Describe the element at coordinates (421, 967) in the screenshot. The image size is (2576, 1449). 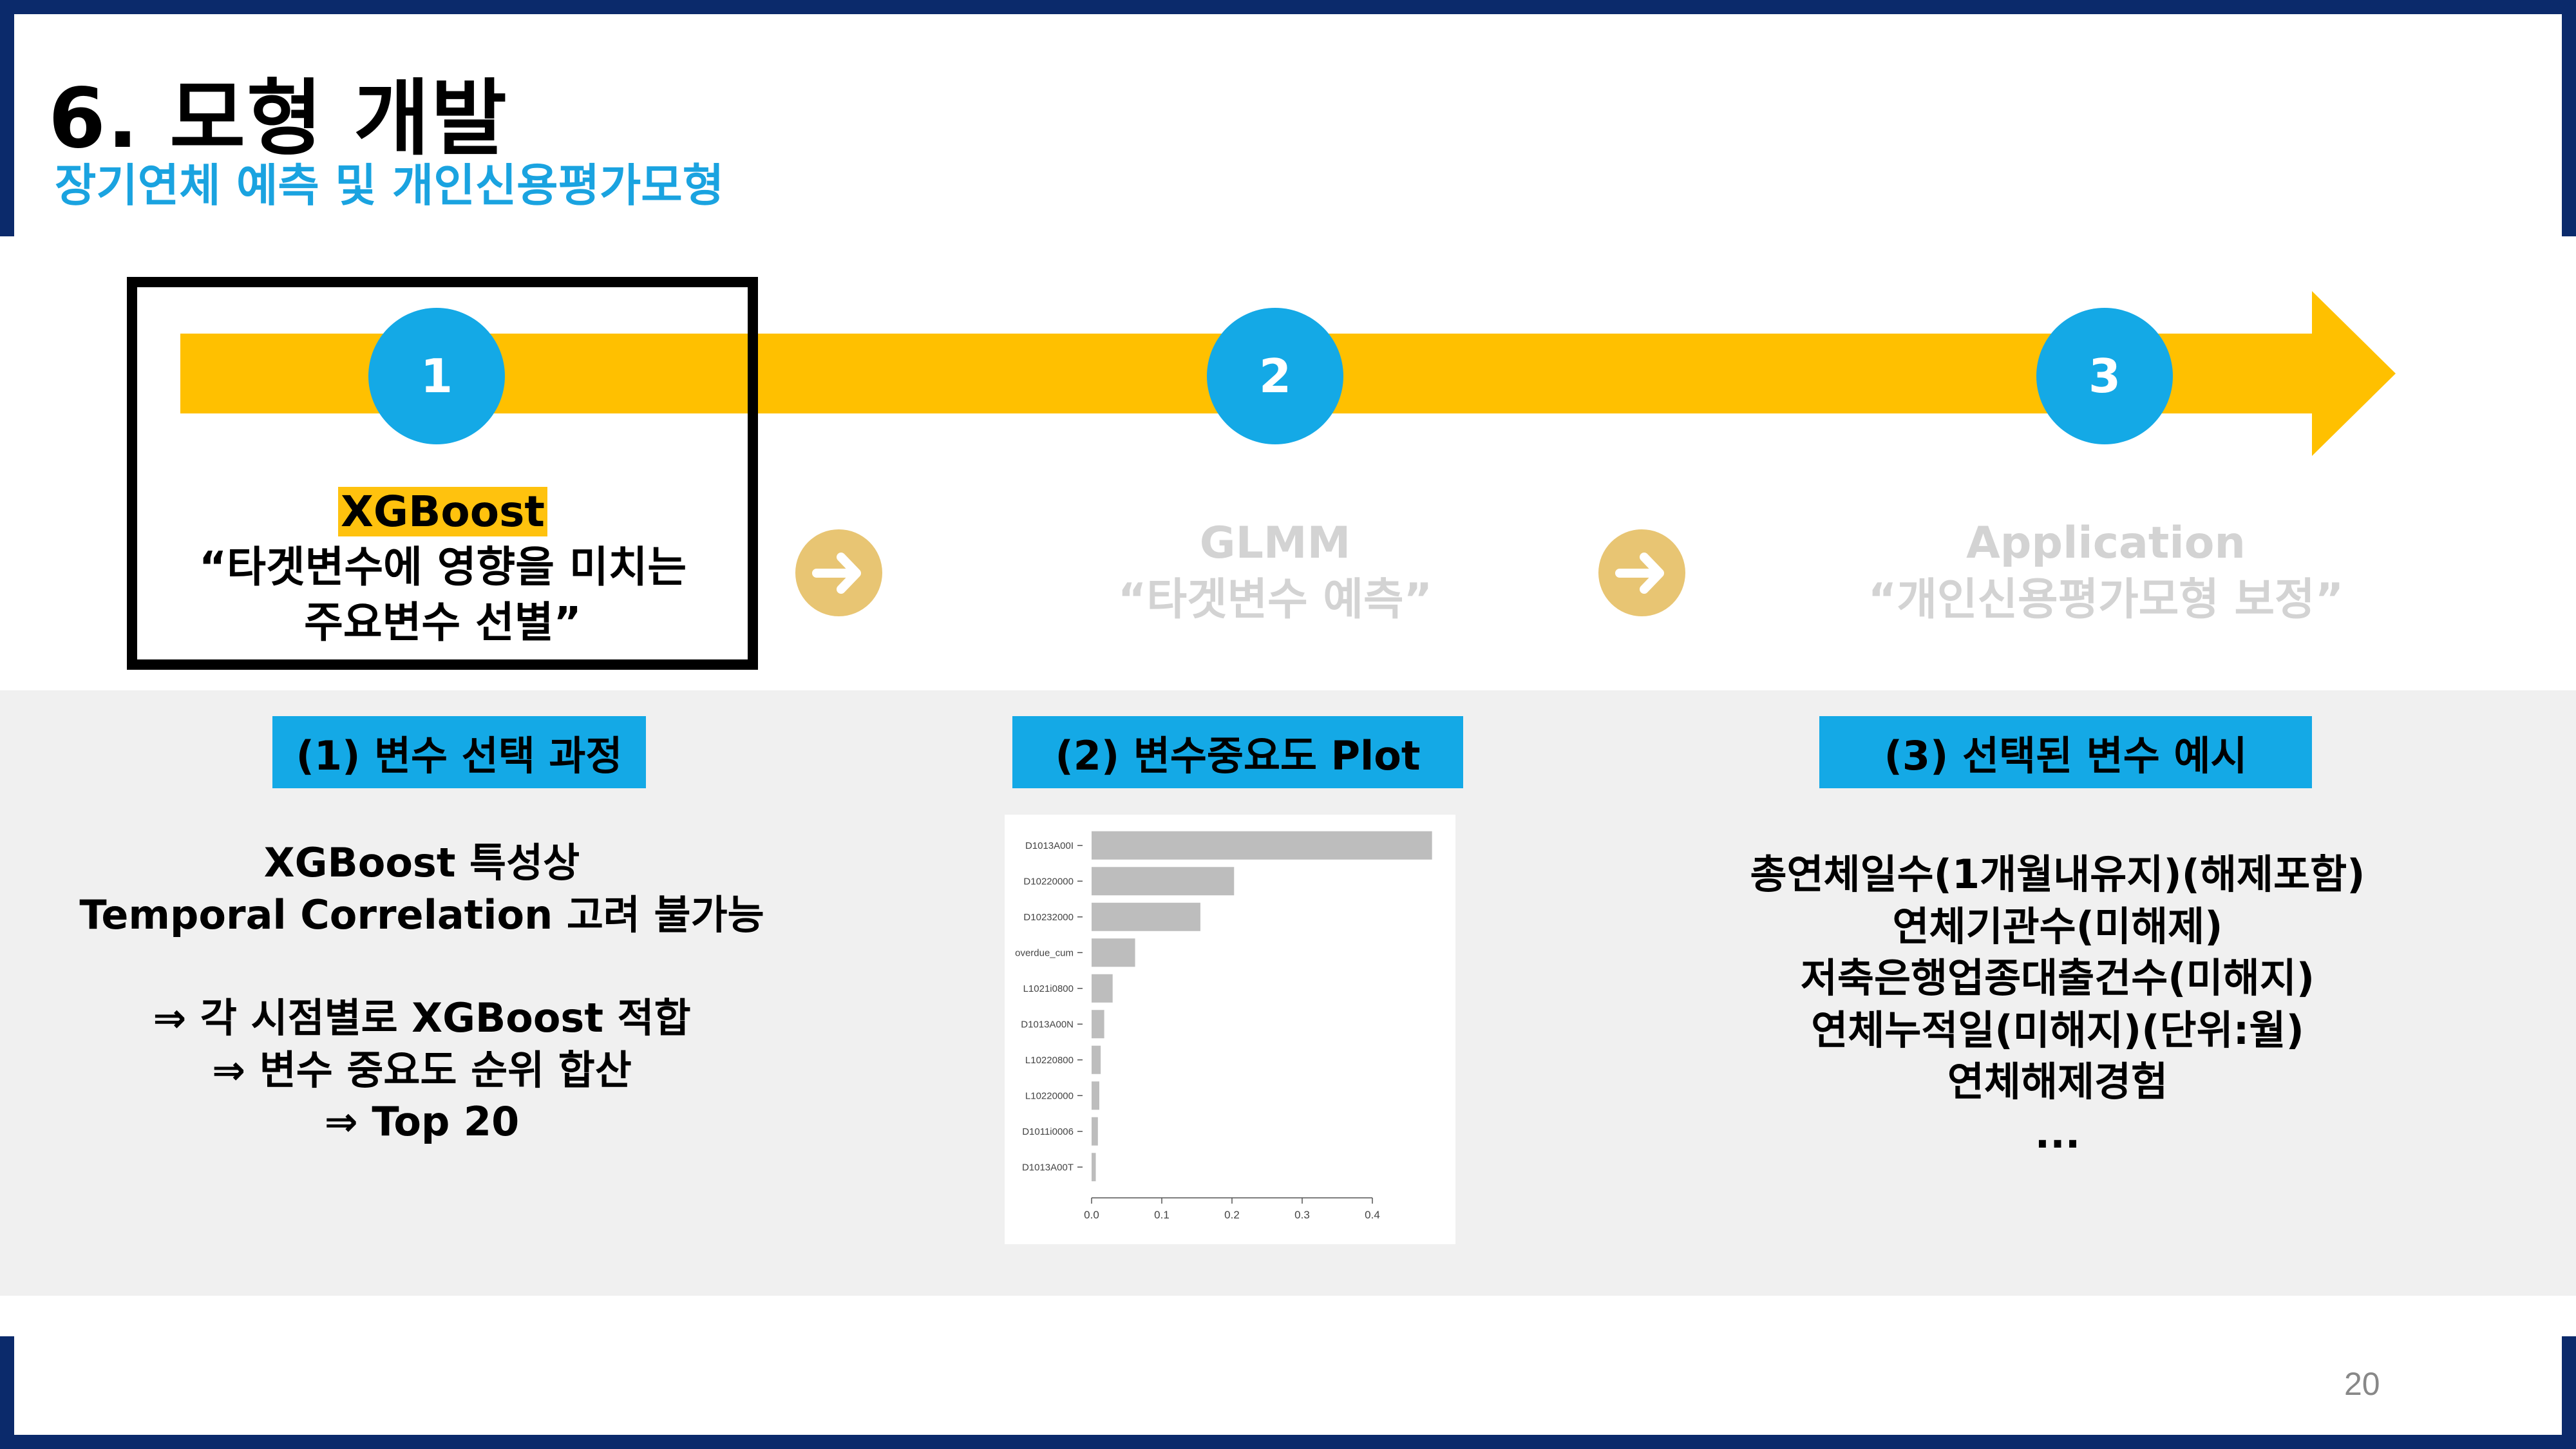
I see `section-1-line` at that location.